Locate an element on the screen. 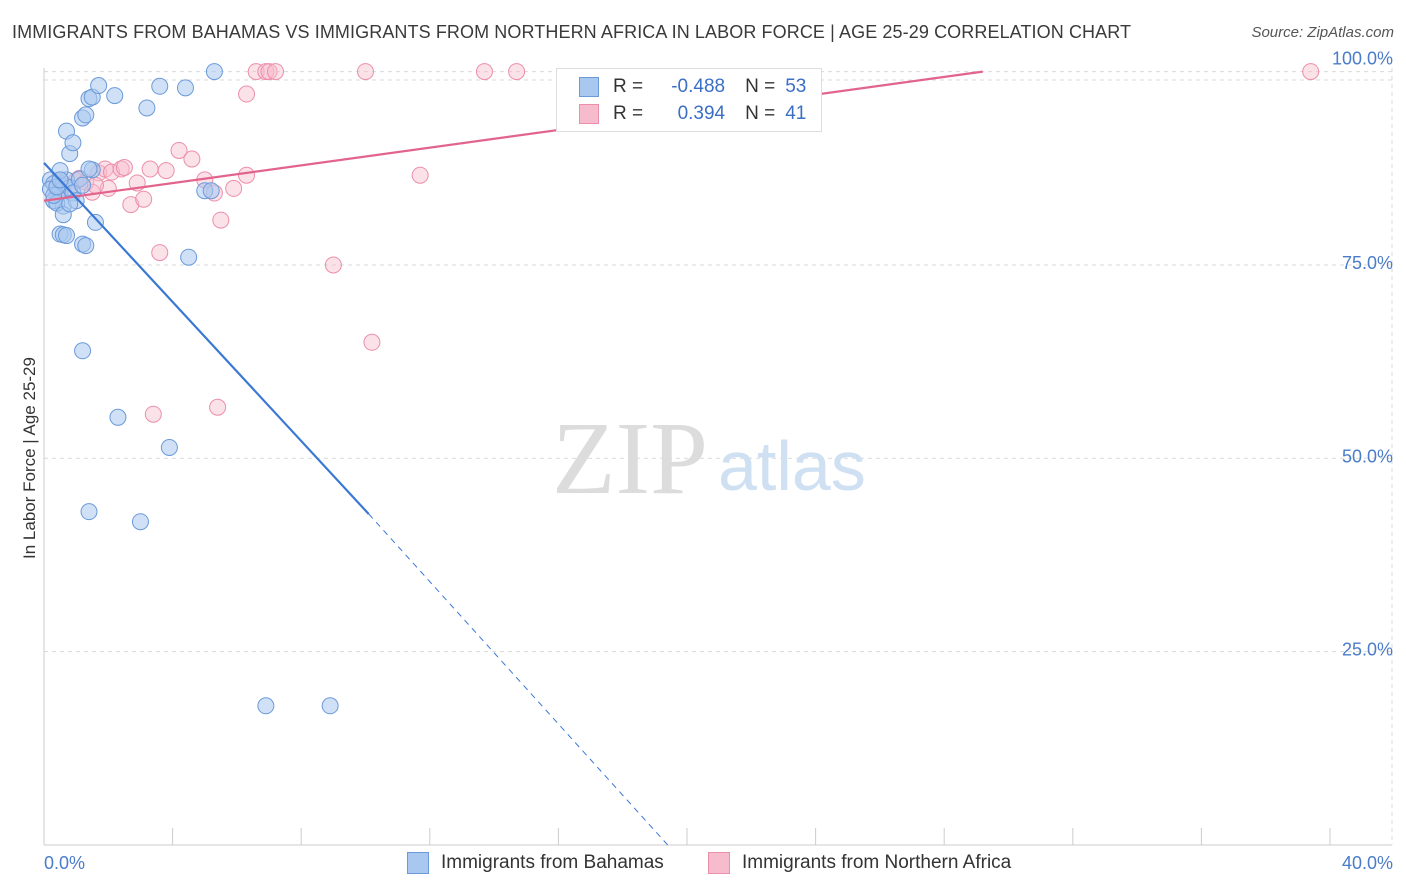  stats-legend: R = -0.488 N = 53 R = 0.394 N = 41 is located at coordinates (689, 100).